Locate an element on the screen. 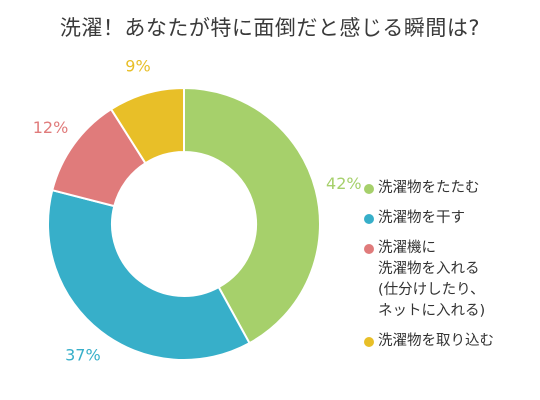 The height and width of the screenshot is (400, 540). legend-label-2: 洗濯機に 洗濯物を入れる (仕分けしたり、 ネットに入れる) is located at coordinates (432, 279).